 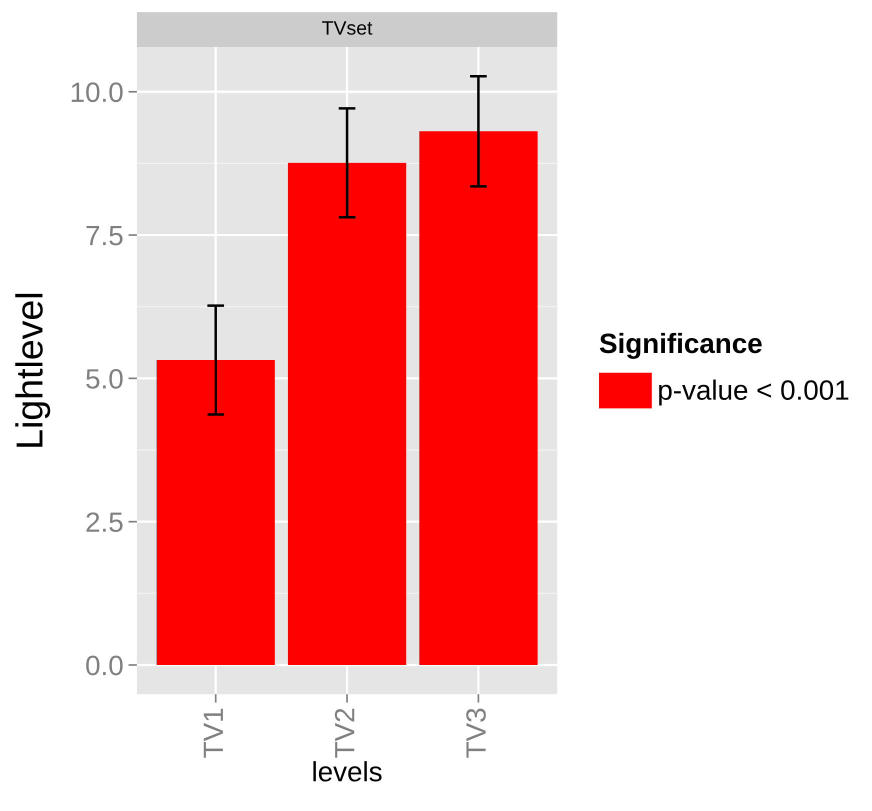 What do you see at coordinates (347, 28) in the screenshot?
I see `chart-title: TVset` at bounding box center [347, 28].